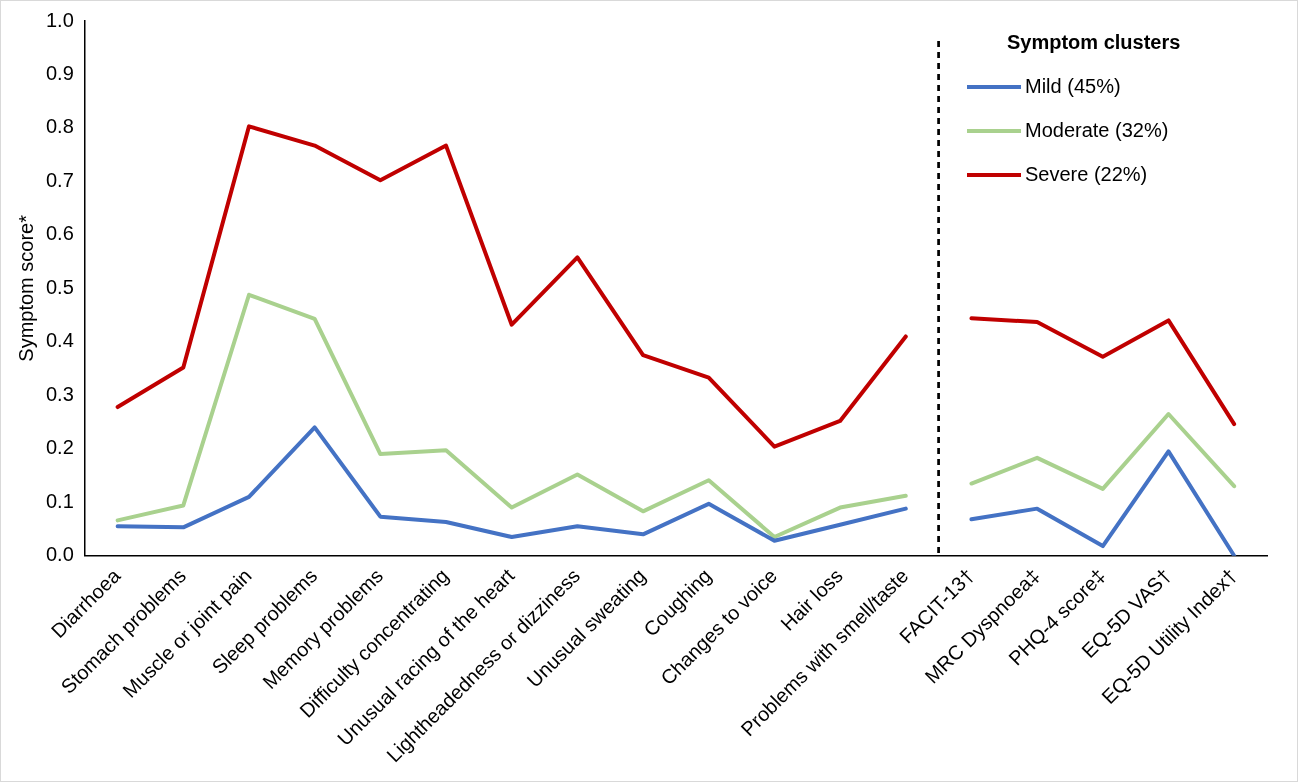 Image resolution: width=1298 pixels, height=782 pixels. I want to click on y-tick-label: 0.3, so click(59, 393).